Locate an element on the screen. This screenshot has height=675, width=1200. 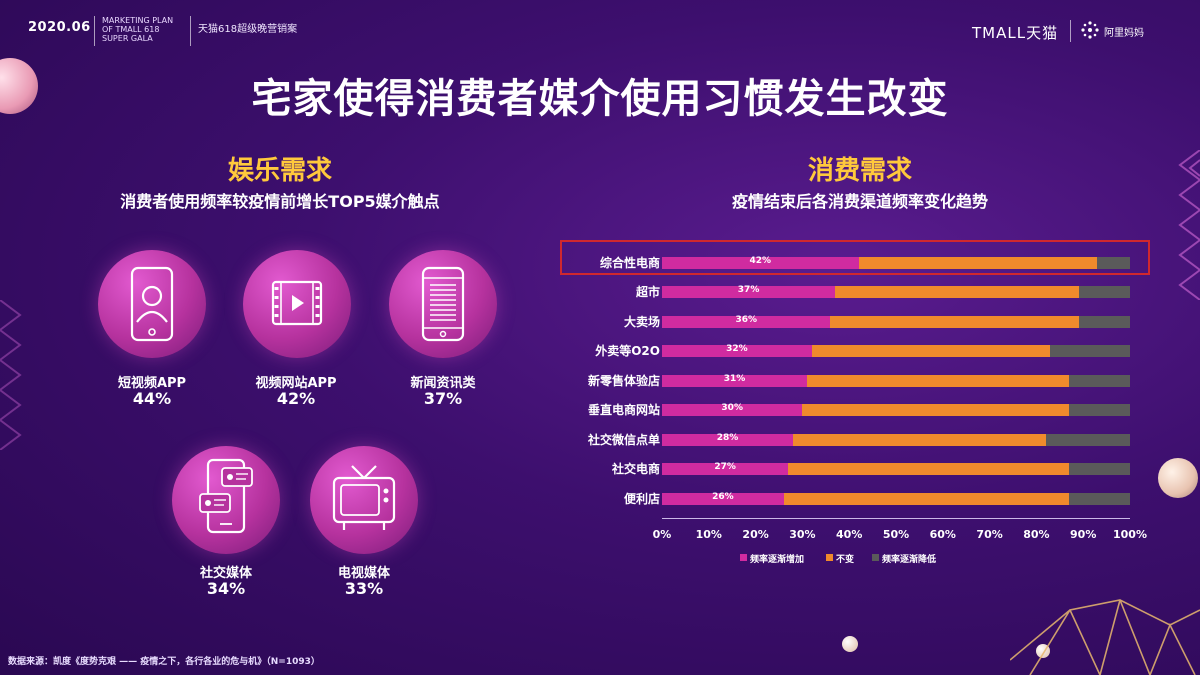
social-chat-icon is located at coordinates (226, 496).